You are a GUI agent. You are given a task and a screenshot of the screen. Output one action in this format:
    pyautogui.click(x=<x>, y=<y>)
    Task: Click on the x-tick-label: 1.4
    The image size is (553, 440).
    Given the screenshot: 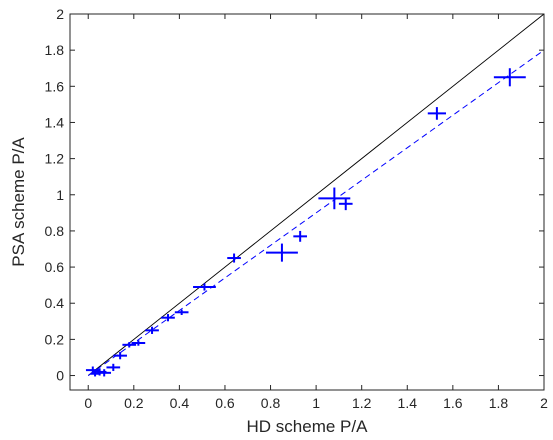 What is the action you would take?
    pyautogui.click(x=408, y=403)
    